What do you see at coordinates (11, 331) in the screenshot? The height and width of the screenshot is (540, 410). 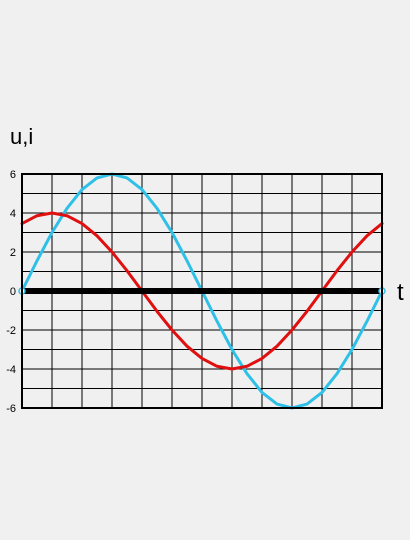 I see `y-tick-label: -2` at bounding box center [11, 331].